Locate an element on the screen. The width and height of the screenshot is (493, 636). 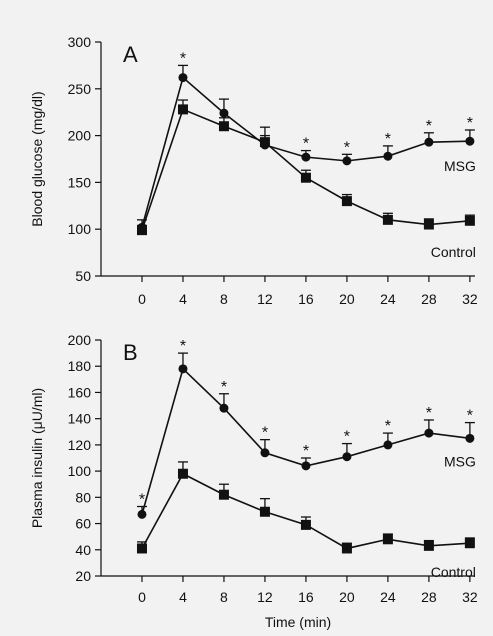
y-tick-label: 300 is located at coordinates (80, 42).